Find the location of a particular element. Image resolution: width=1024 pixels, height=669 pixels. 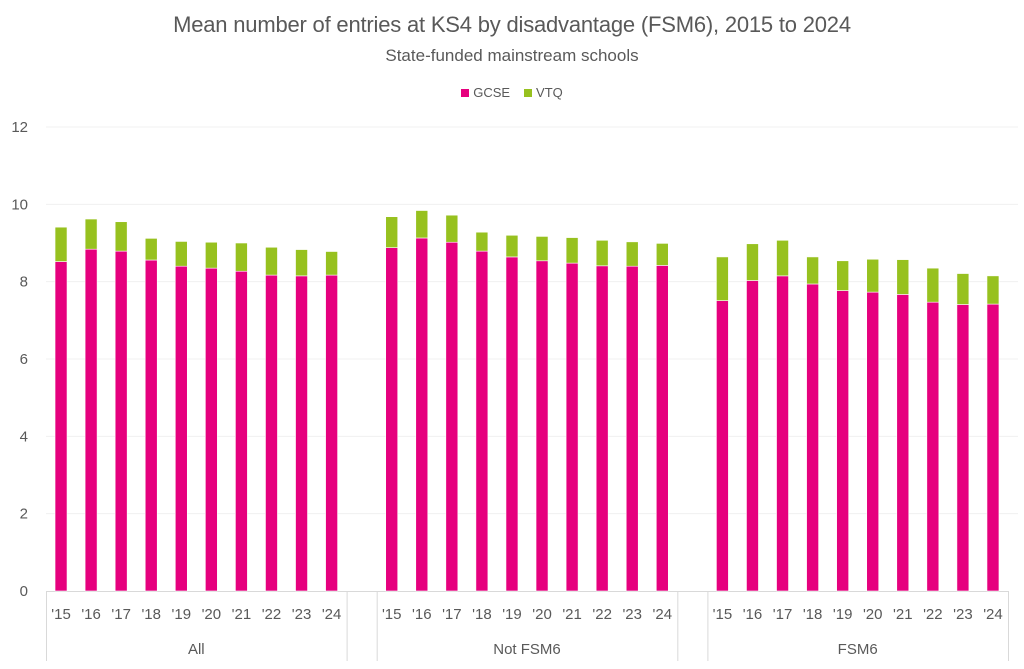

group-label: Not FSM6 is located at coordinates (527, 649).